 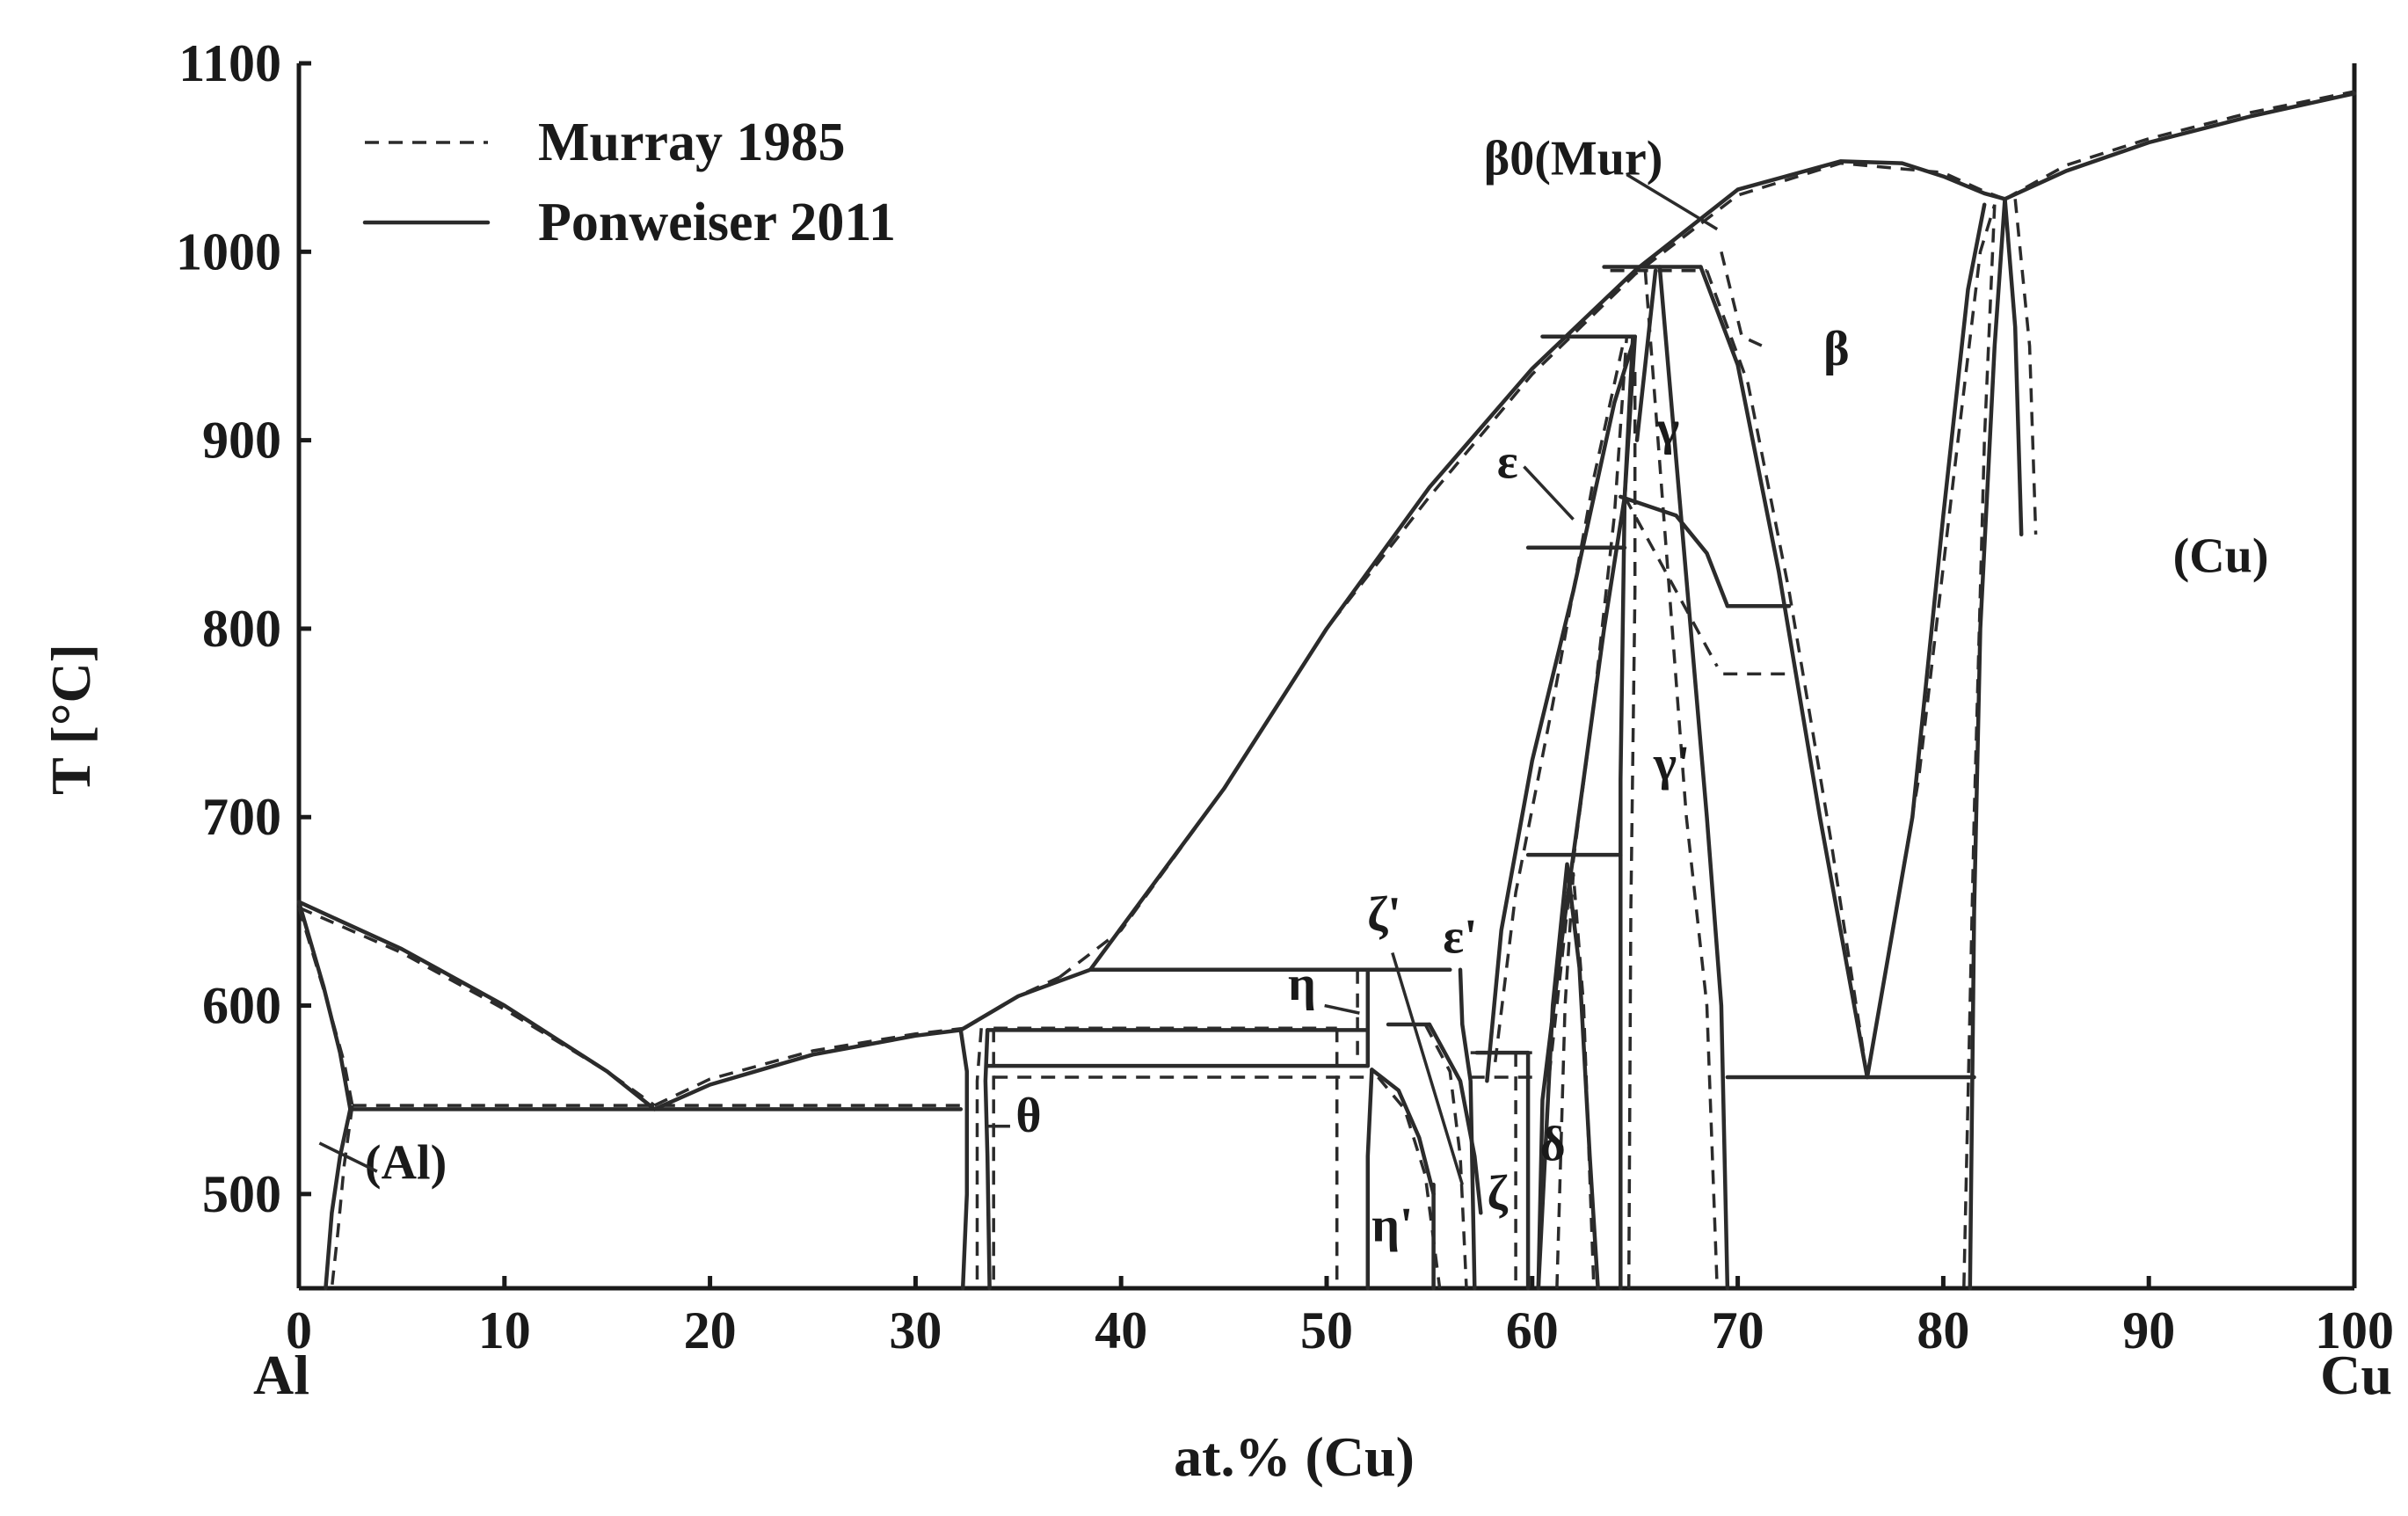 What do you see at coordinates (692, 142) in the screenshot?
I see `legend-label-murray: Murray 1985` at bounding box center [692, 142].